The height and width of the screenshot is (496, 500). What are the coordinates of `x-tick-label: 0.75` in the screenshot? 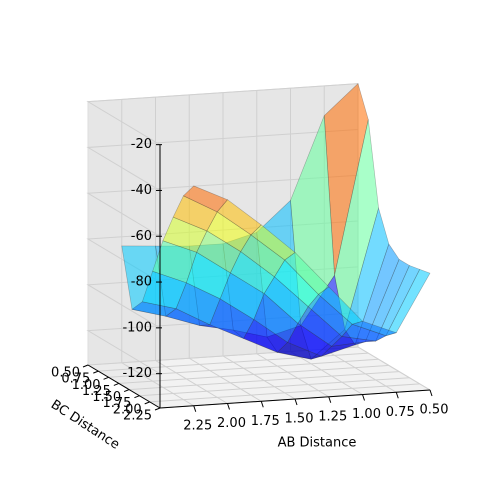 It's located at (400, 412).